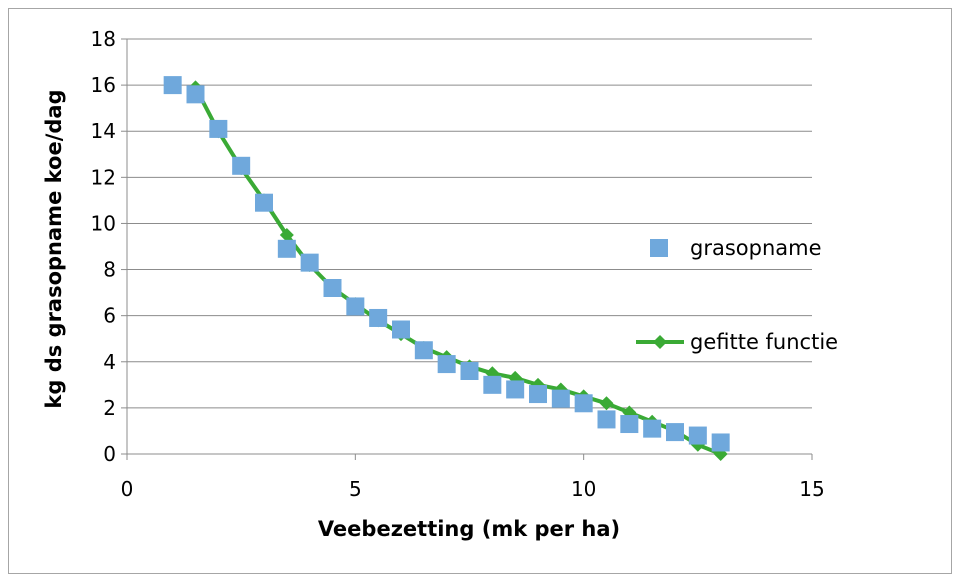  I want to click on y-tick-label: 8, so click(109, 270).